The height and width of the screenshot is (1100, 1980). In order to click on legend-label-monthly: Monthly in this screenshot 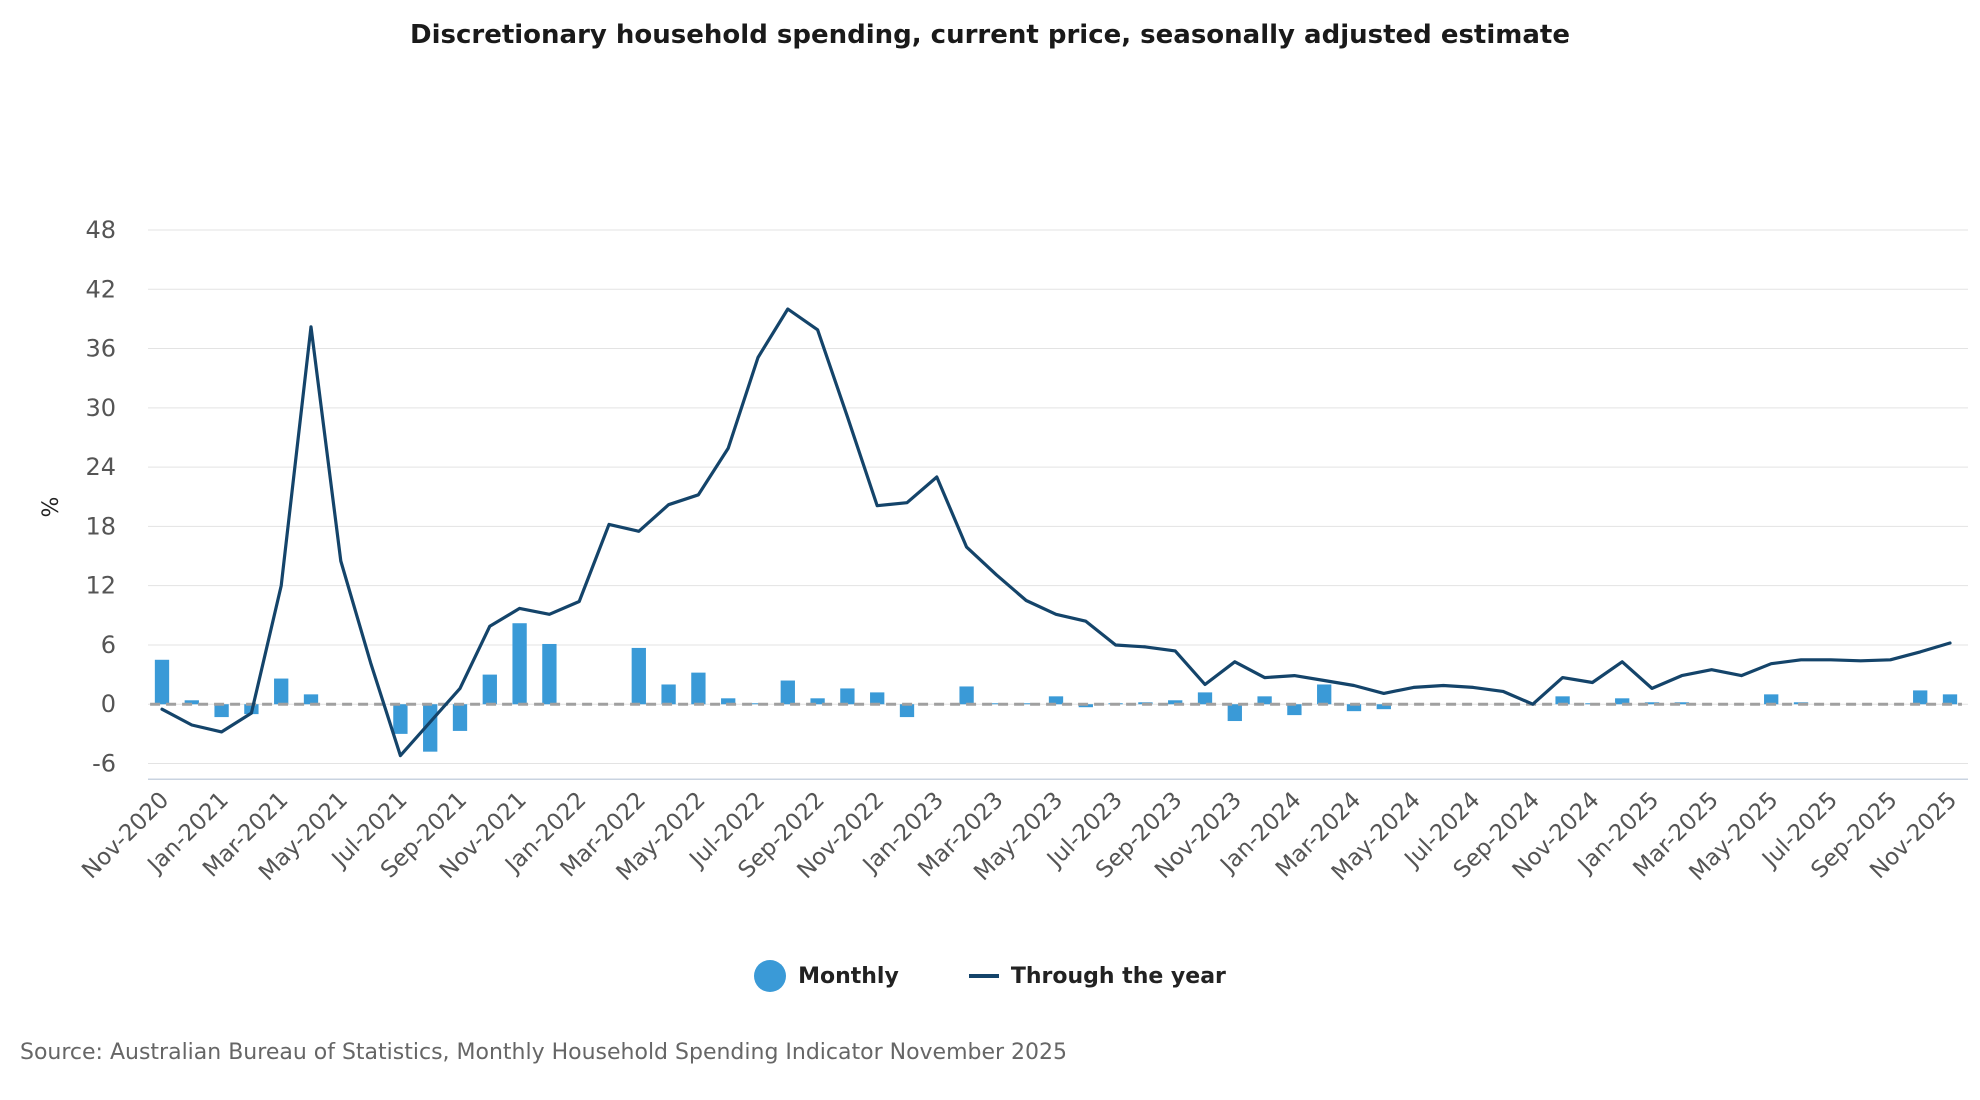, I will do `click(848, 976)`.